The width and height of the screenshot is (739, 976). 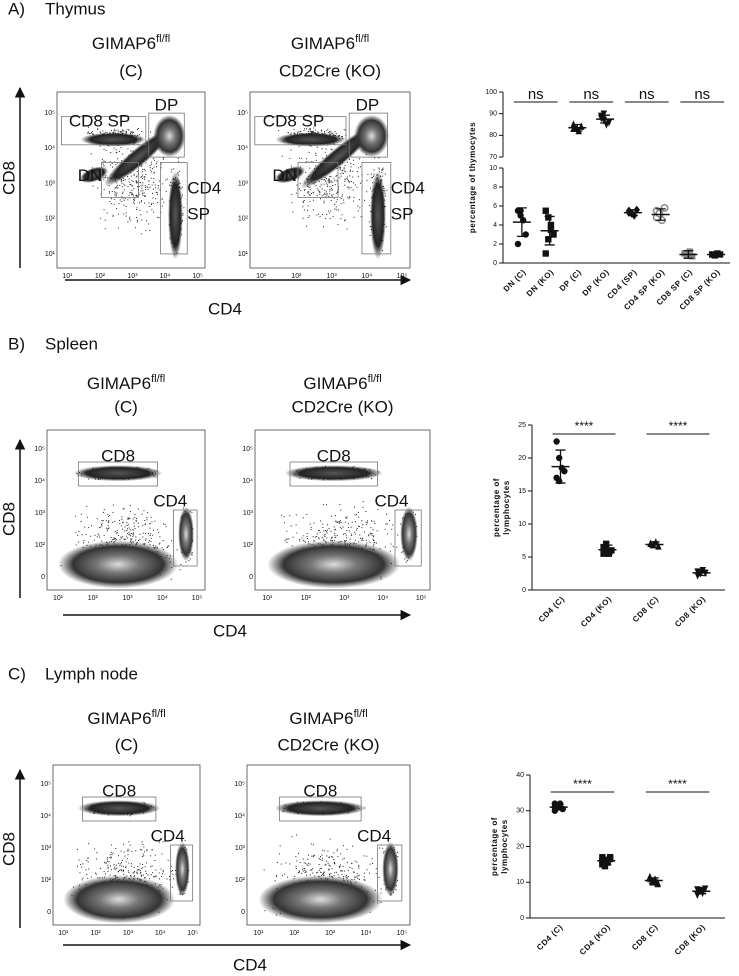 I want to click on gate-label: CD8 SP, so click(x=99, y=120).